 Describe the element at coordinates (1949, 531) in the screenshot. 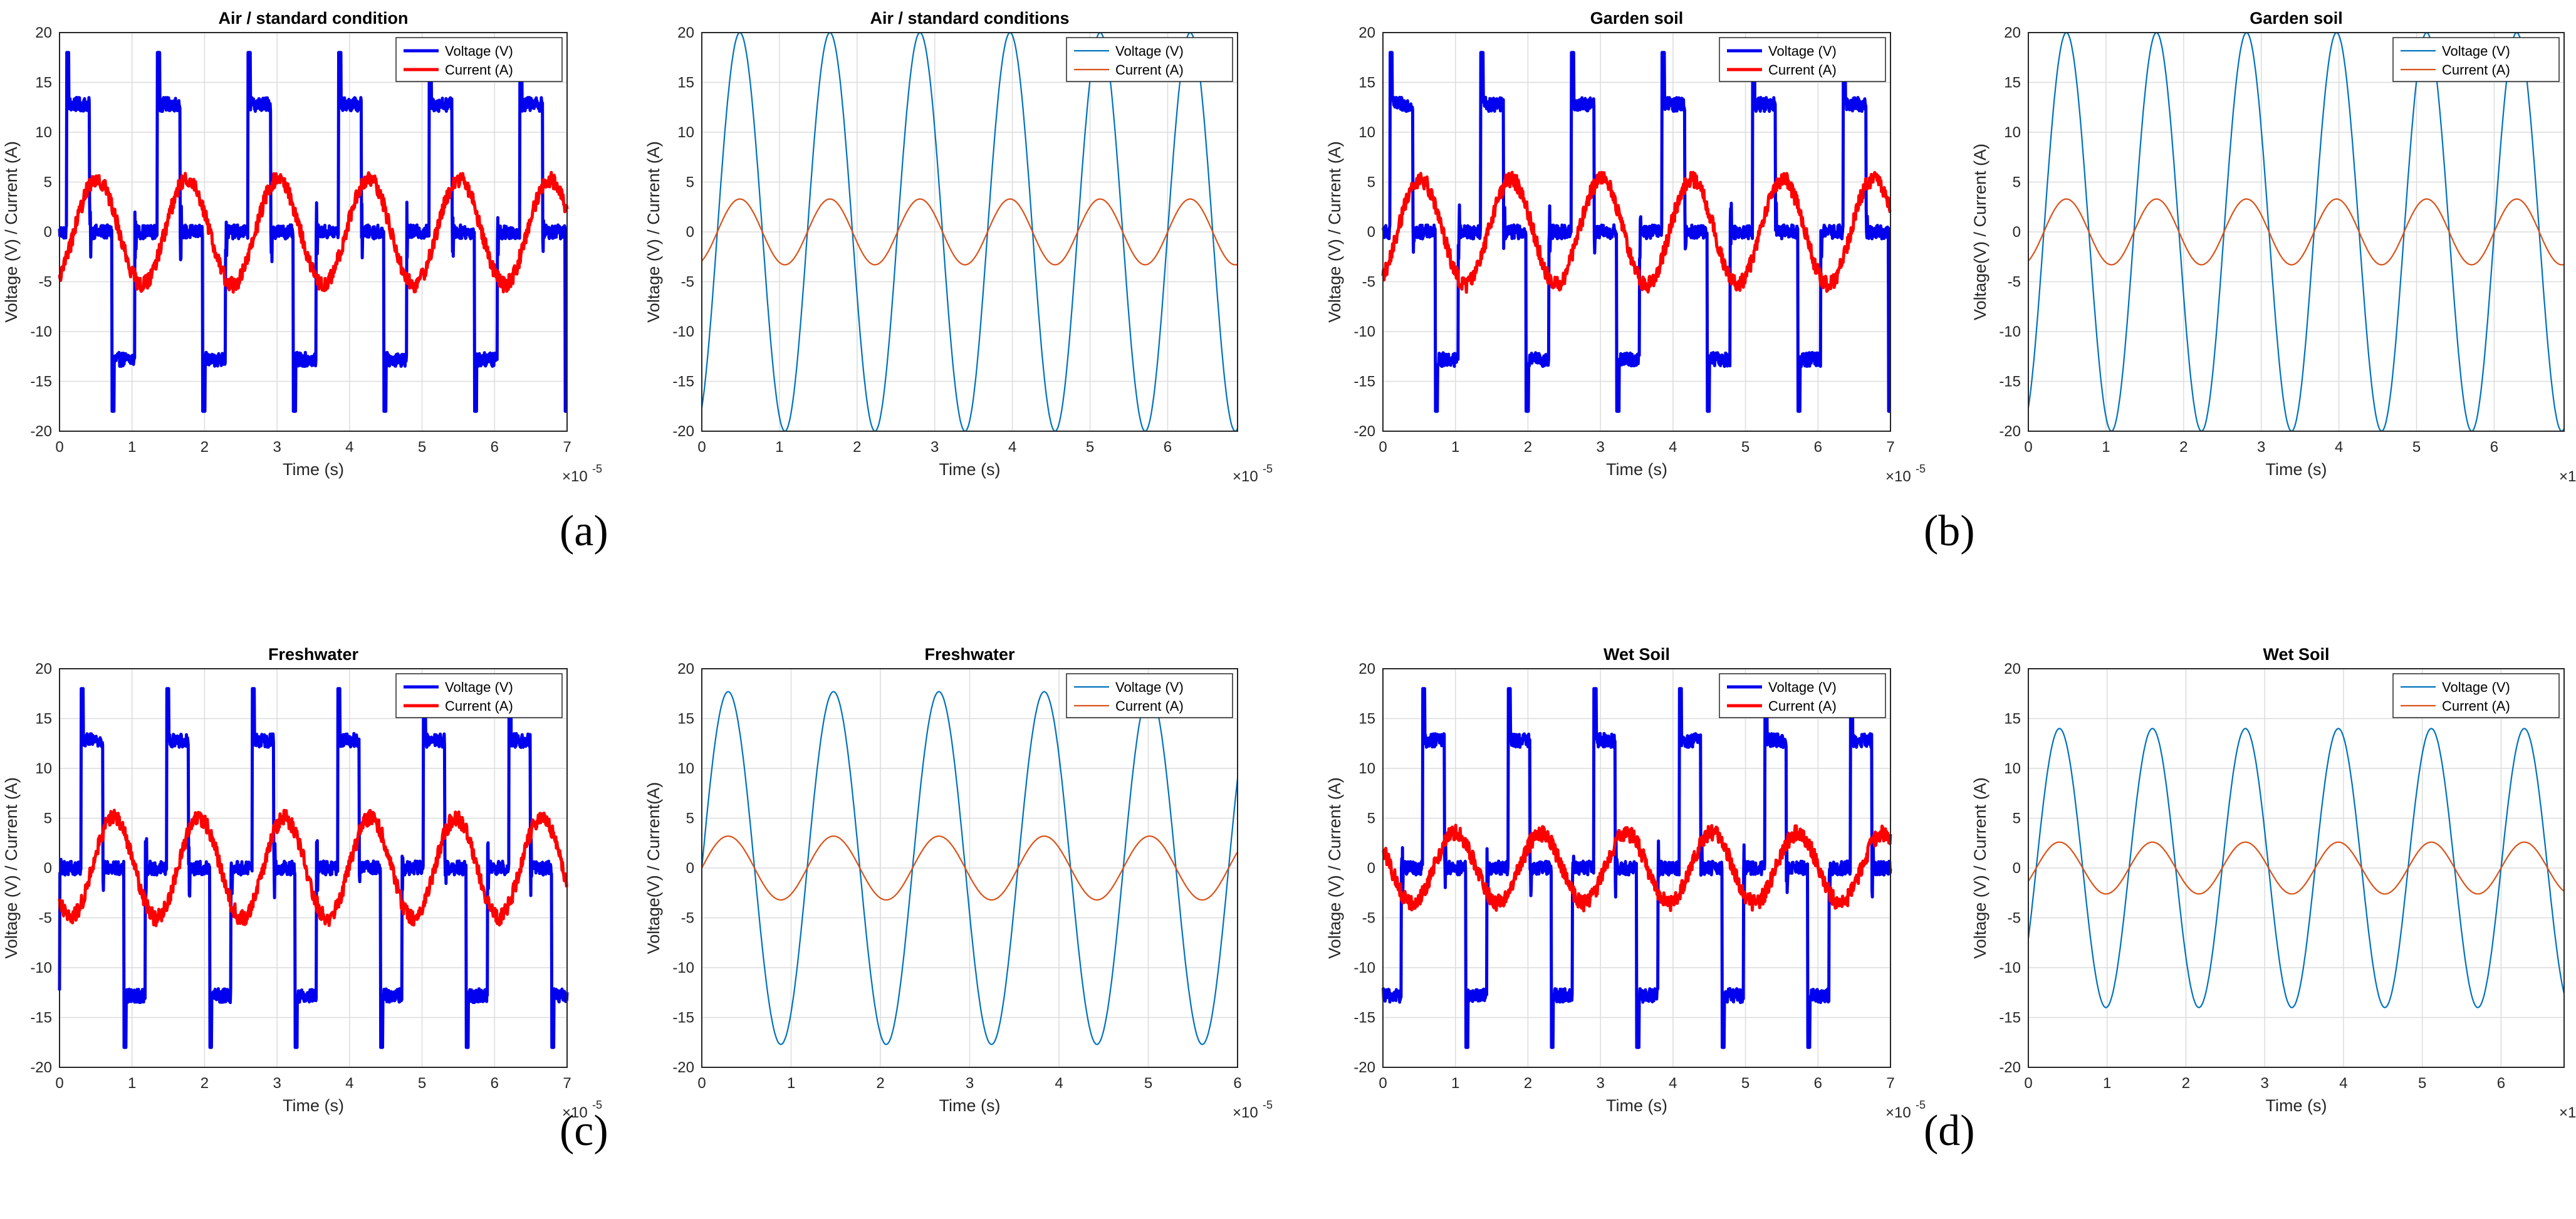

I see `sub-label-b: (b)` at that location.